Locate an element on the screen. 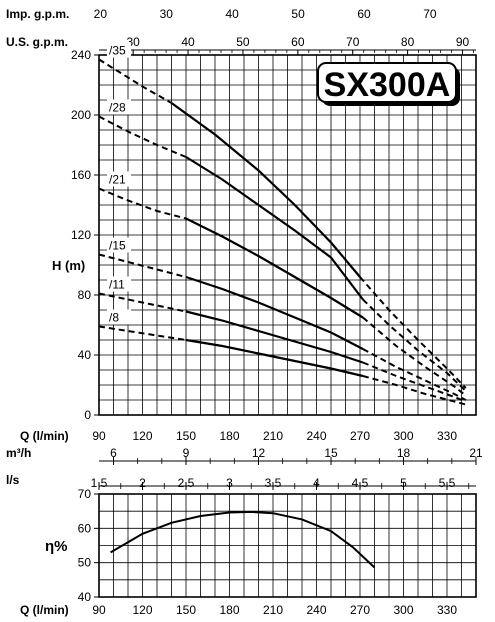  efficiency-chart-frame is located at coordinates (287, 545).